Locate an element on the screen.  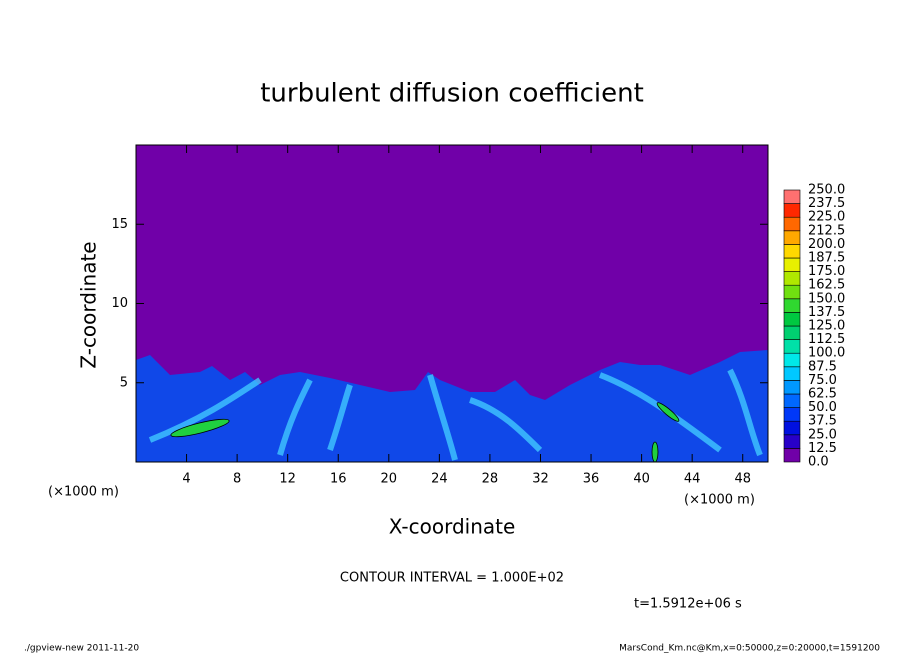
x-tick-label: 36 is located at coordinates (591, 479).